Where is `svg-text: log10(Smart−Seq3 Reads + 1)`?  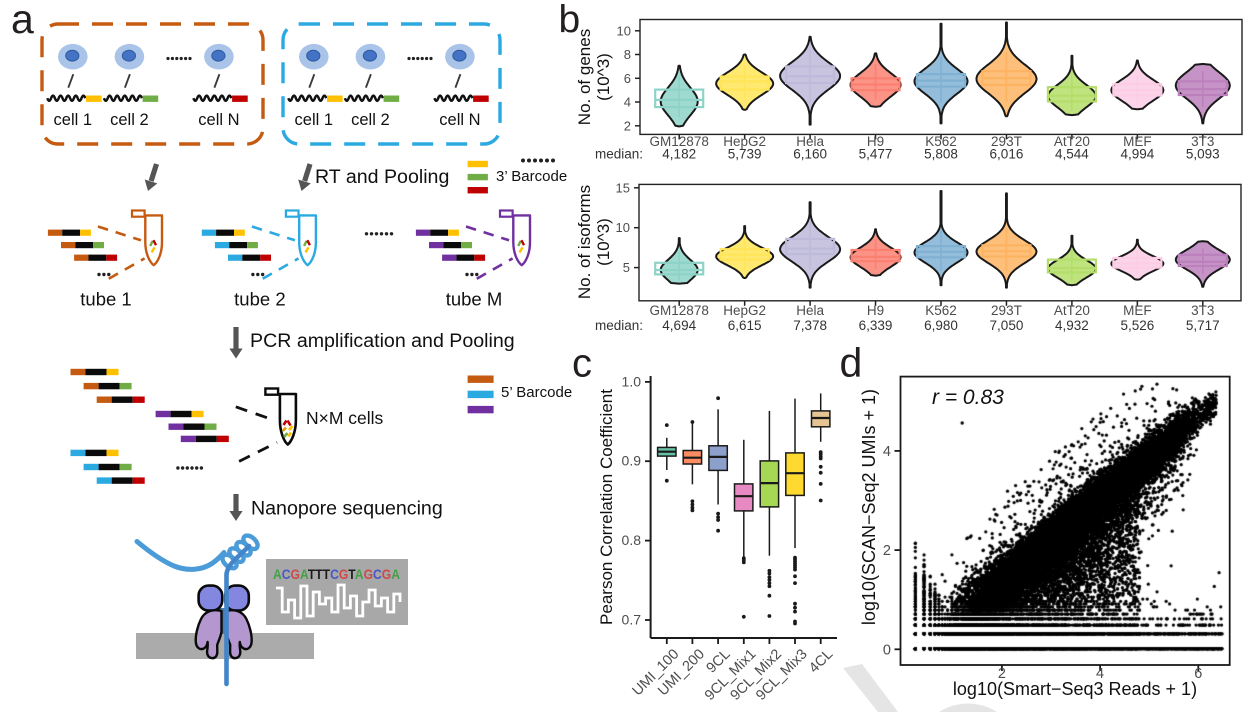 svg-text: log10(Smart−Seq3 Reads + 1) is located at coordinates (1075, 689).